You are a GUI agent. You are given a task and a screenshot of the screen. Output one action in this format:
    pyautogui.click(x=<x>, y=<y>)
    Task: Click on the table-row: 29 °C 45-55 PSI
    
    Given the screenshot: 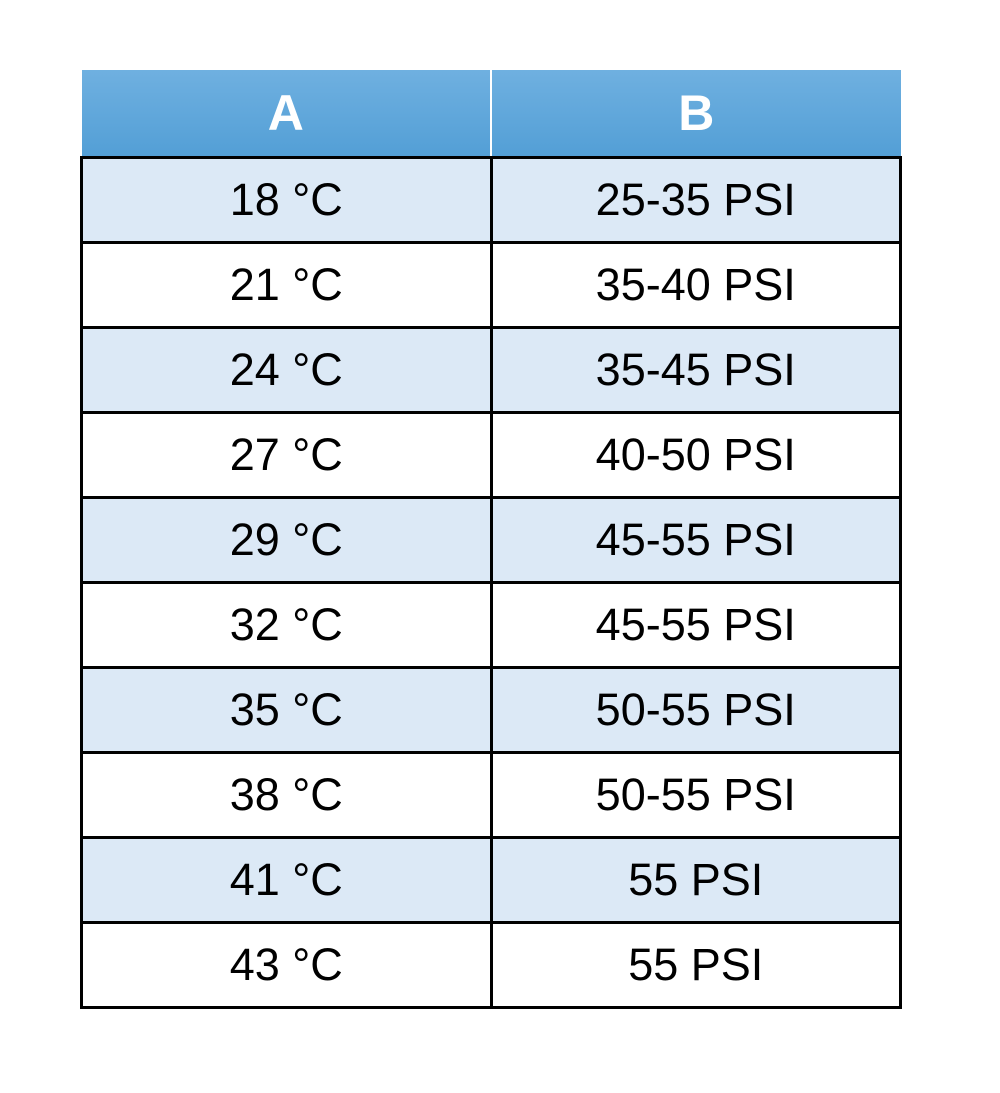 What is the action you would take?
    pyautogui.click(x=491, y=540)
    